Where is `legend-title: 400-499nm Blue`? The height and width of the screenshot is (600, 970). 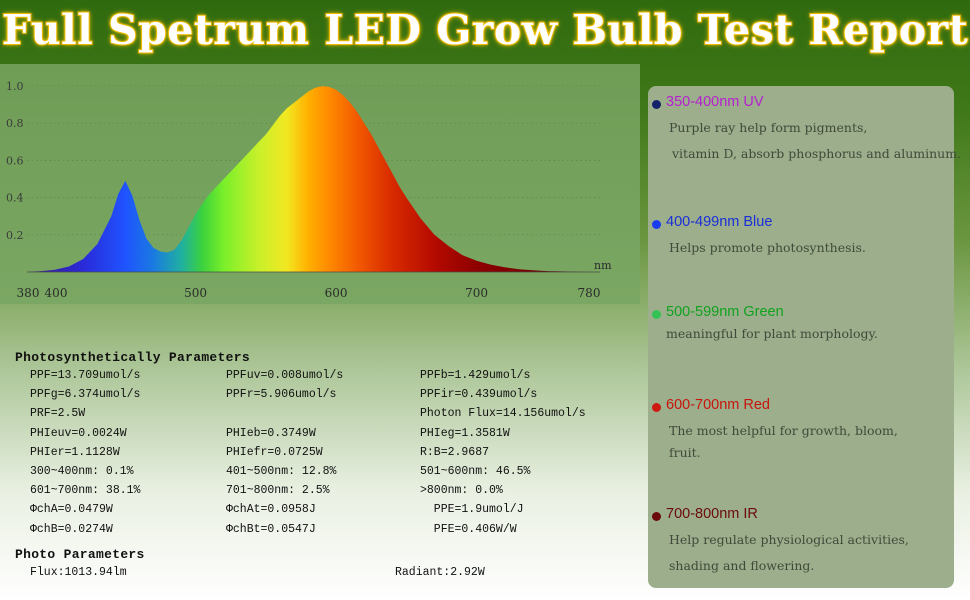
legend-title: 400-499nm Blue is located at coordinates (719, 222).